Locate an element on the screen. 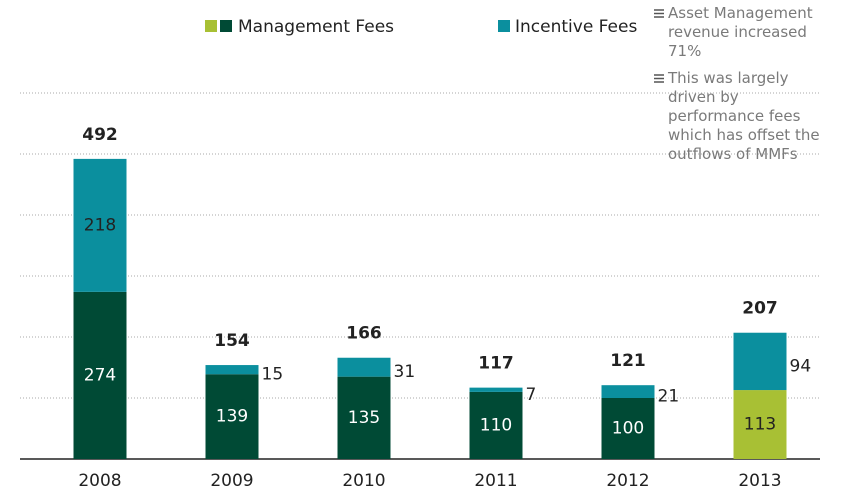 The width and height of the screenshot is (864, 496). legend-label: Incentive Fees is located at coordinates (576, 27).